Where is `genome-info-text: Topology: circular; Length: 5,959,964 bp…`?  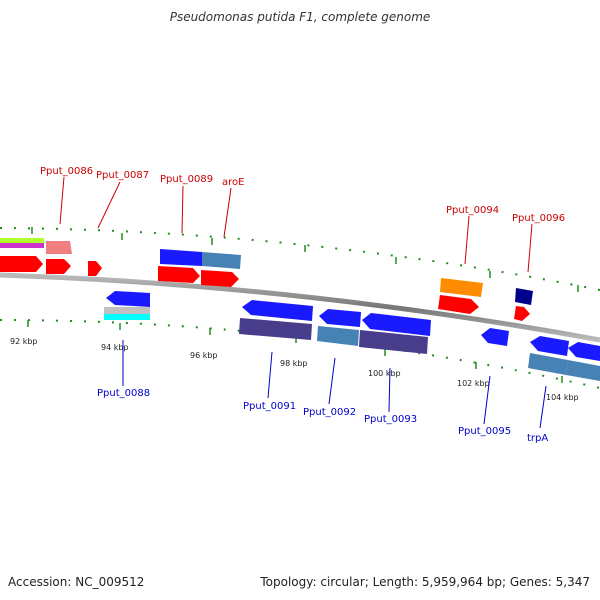
genome-info-text: Topology: circular; Length: 5,959,964 bp… is located at coordinates (425, 582).